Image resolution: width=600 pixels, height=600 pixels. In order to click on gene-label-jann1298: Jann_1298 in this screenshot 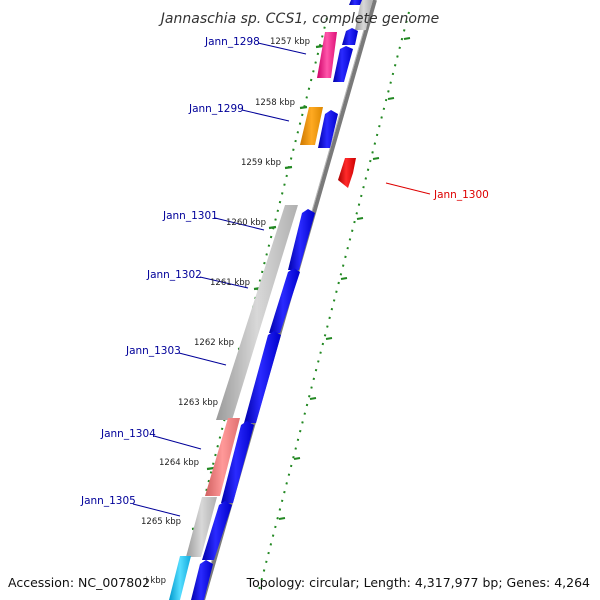, I will do `click(232, 42)`.